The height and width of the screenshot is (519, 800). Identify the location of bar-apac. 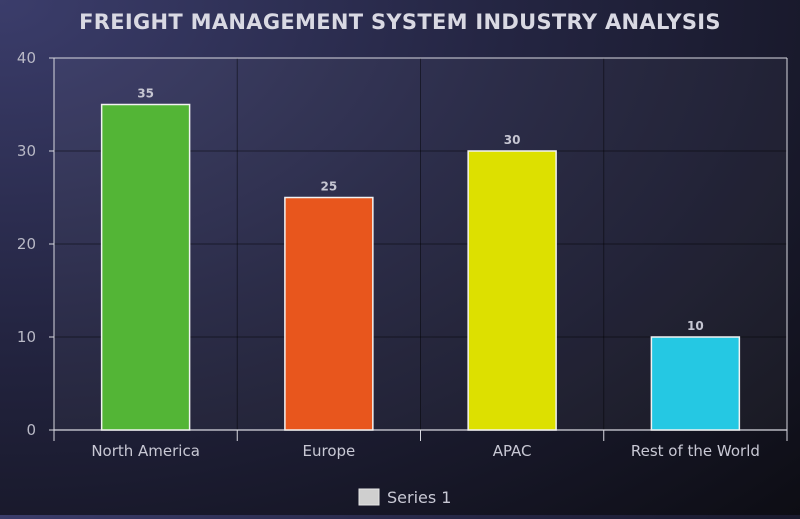
(512, 290).